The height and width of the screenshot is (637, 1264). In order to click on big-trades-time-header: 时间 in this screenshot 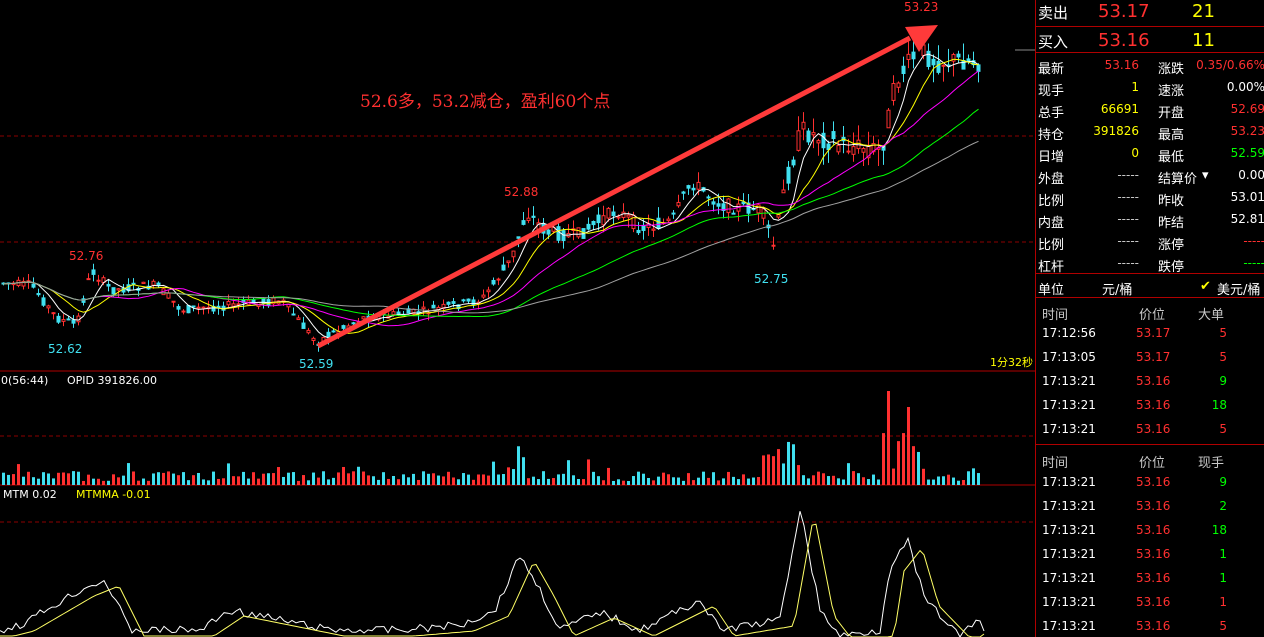, I will do `click(1055, 315)`.